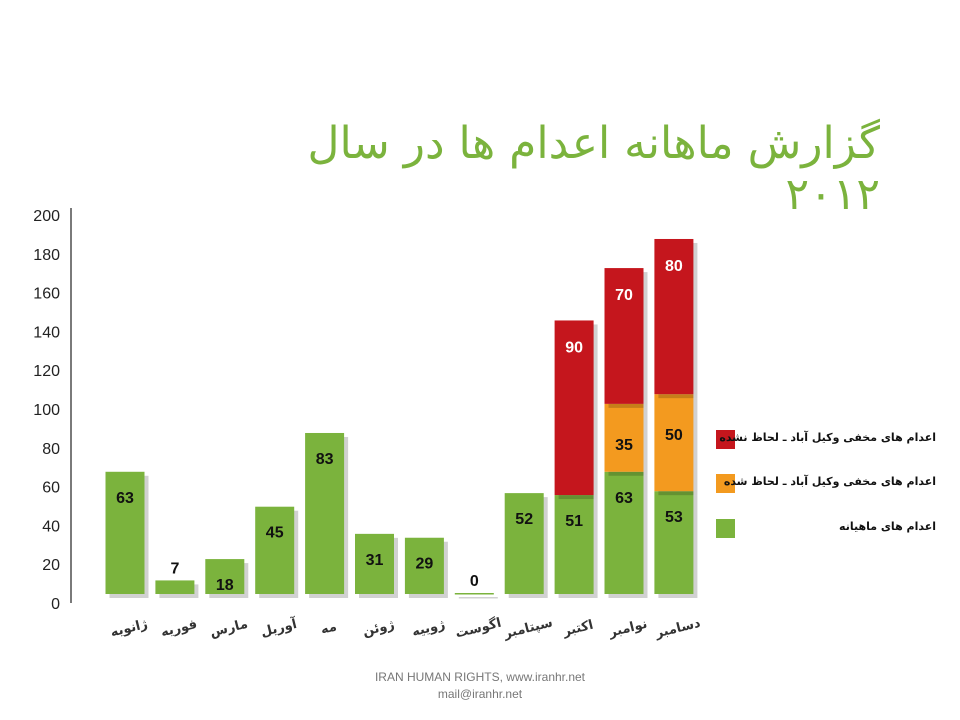 The image size is (960, 720). I want to click on y-tick-label: 140, so click(46, 332).